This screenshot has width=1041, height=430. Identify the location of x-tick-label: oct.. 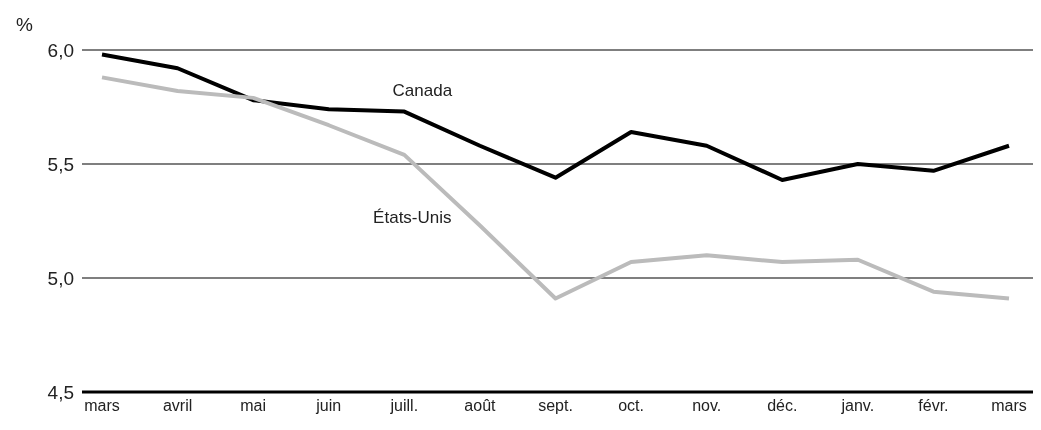
(631, 406).